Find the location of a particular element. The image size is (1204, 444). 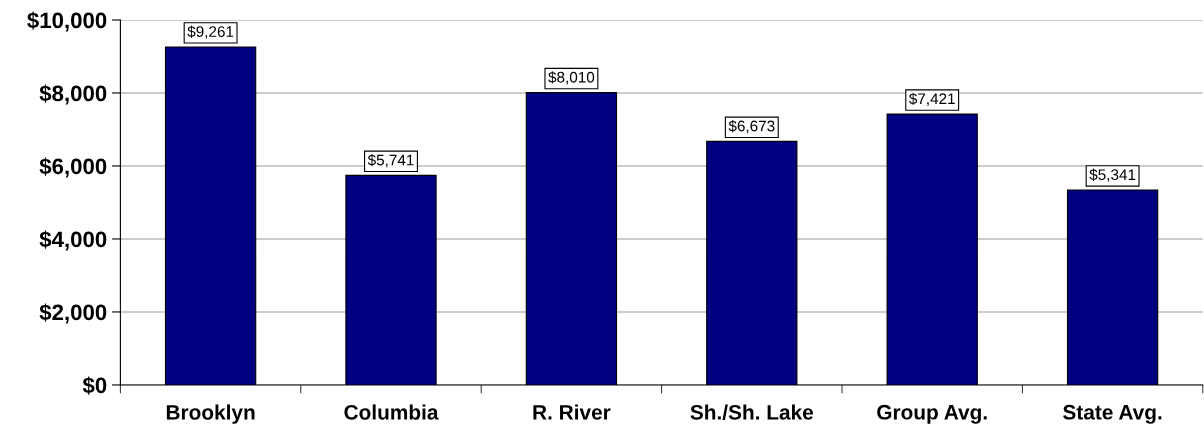

x-tick-label: State Avg. is located at coordinates (1112, 414).